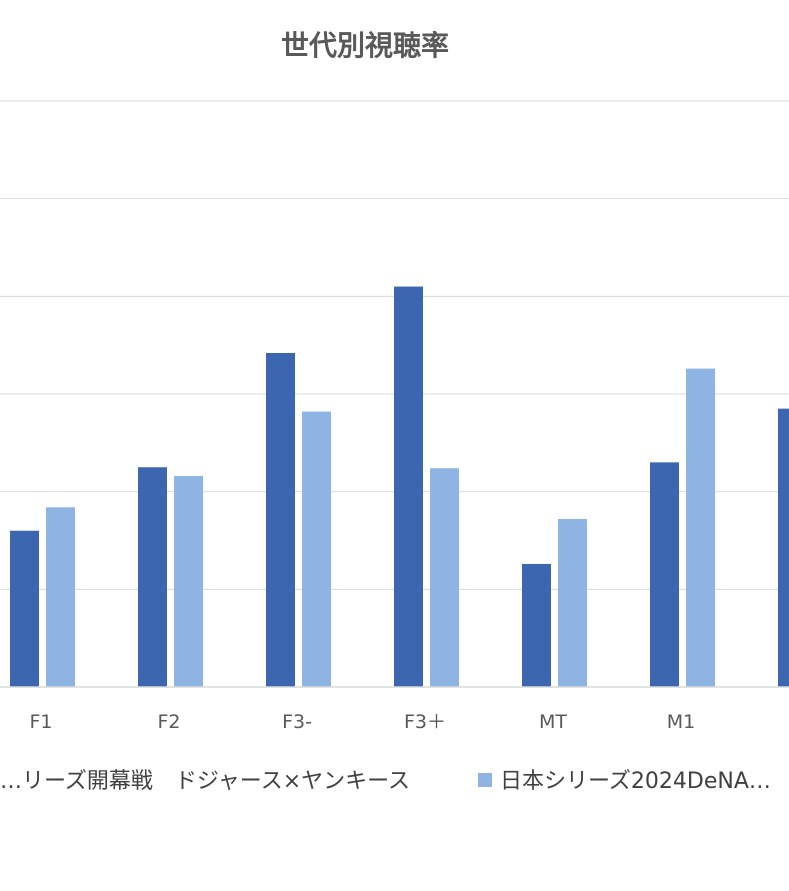 The height and width of the screenshot is (891, 789). What do you see at coordinates (297, 722) in the screenshot?
I see `x-tick-label: F3-` at bounding box center [297, 722].